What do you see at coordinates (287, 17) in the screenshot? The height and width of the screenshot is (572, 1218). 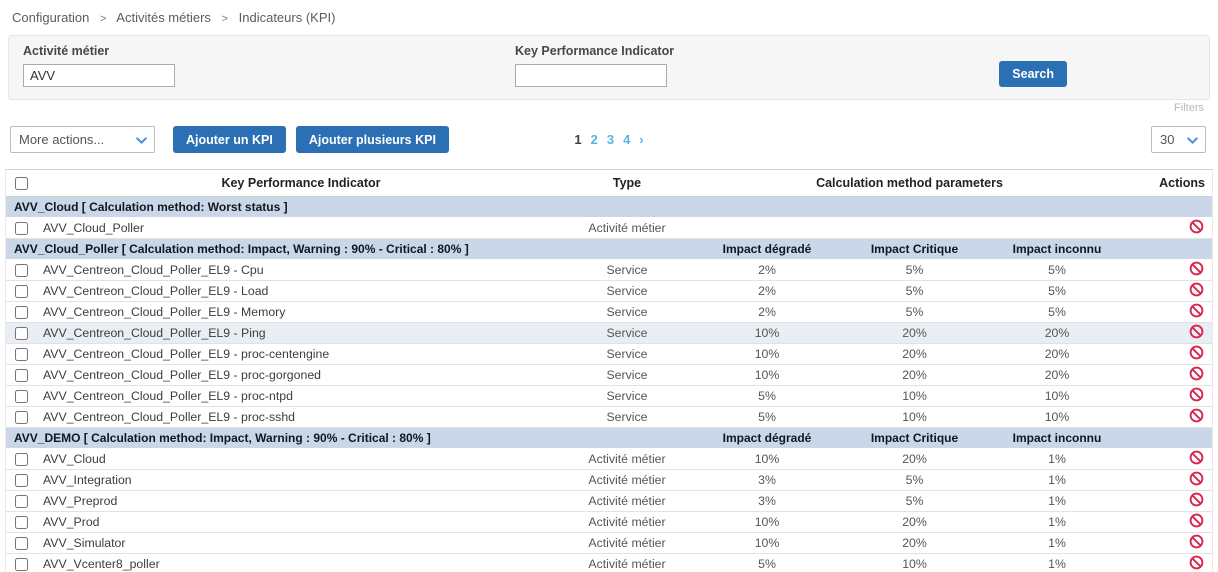 I see `breadcrumb-indicateurs-kpi: Indicateurs (KPI)` at bounding box center [287, 17].